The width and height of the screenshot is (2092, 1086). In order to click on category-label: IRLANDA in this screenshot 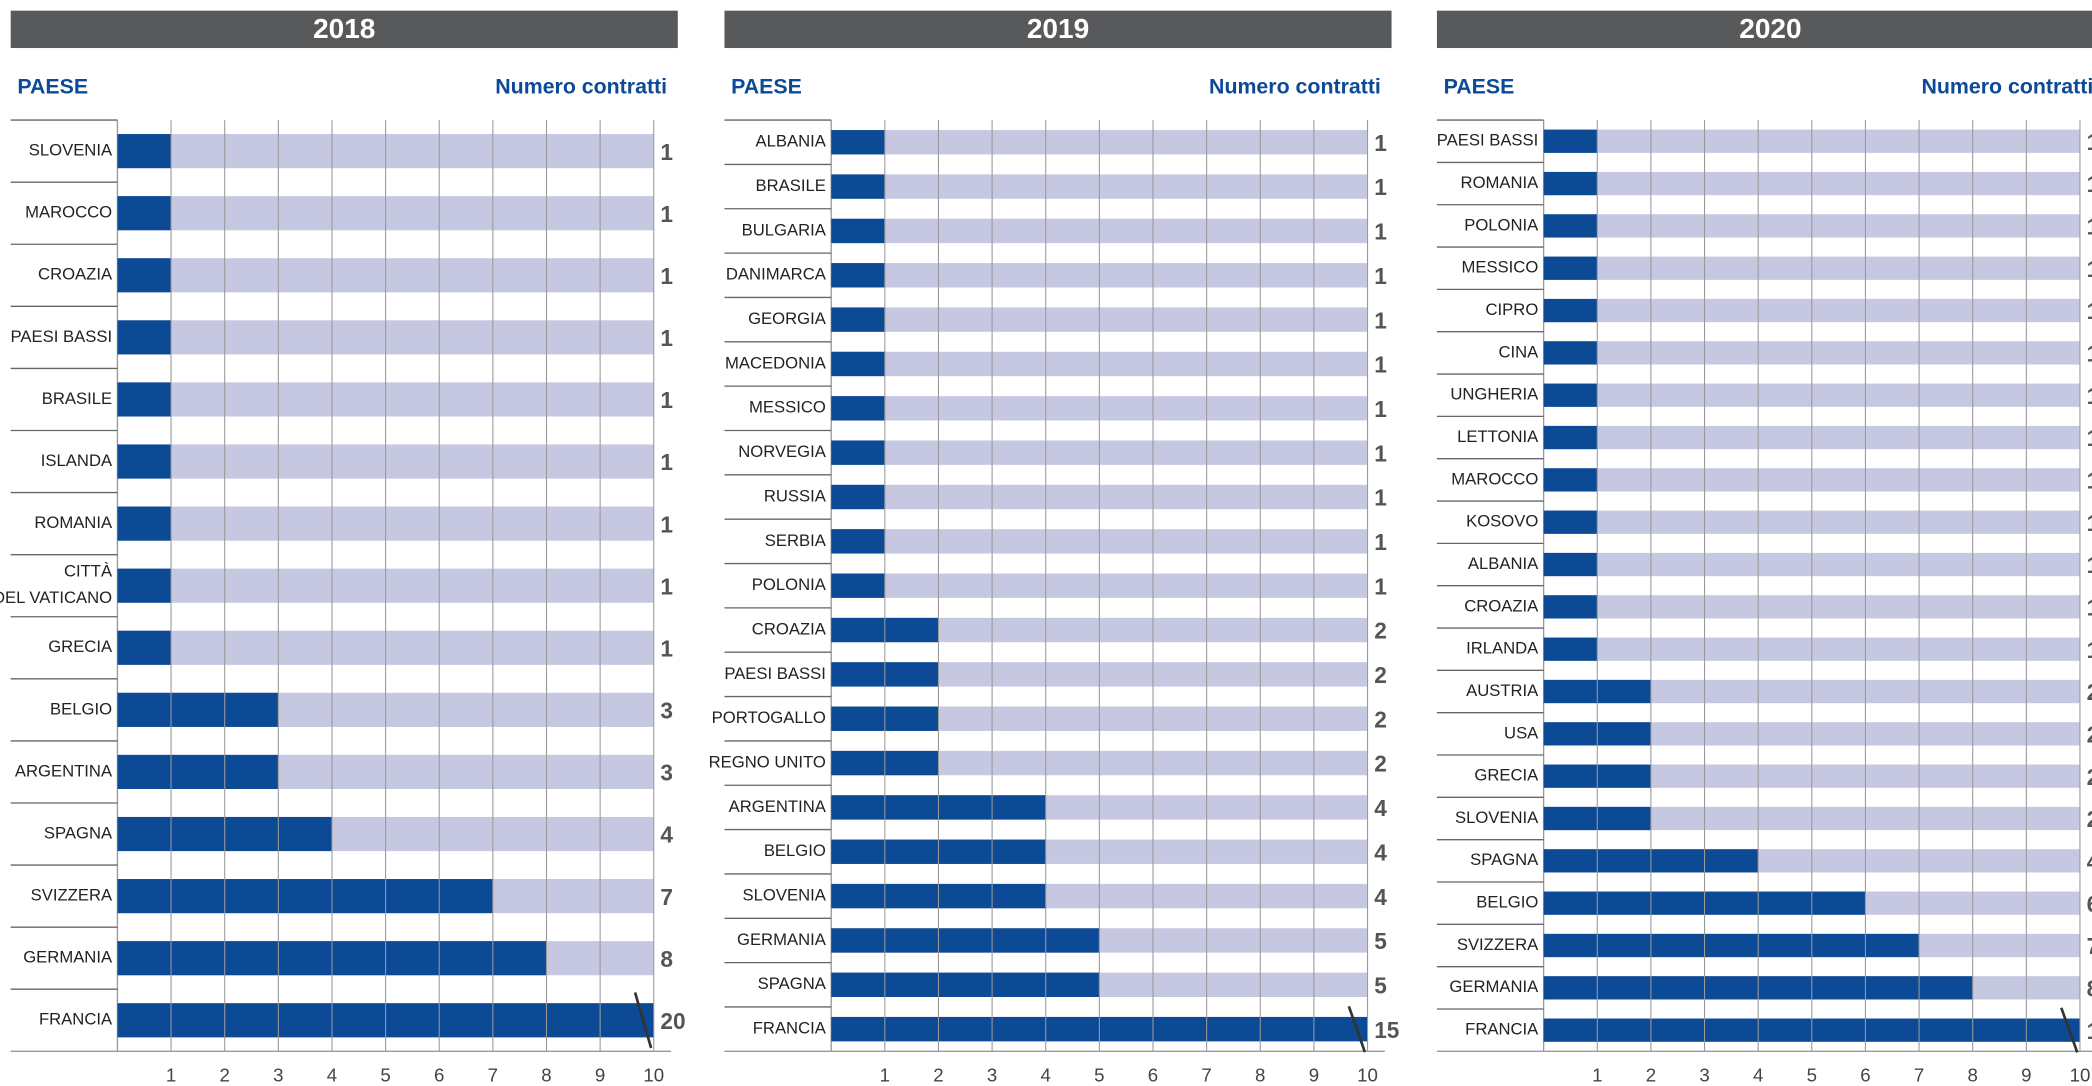, I will do `click(1502, 648)`.